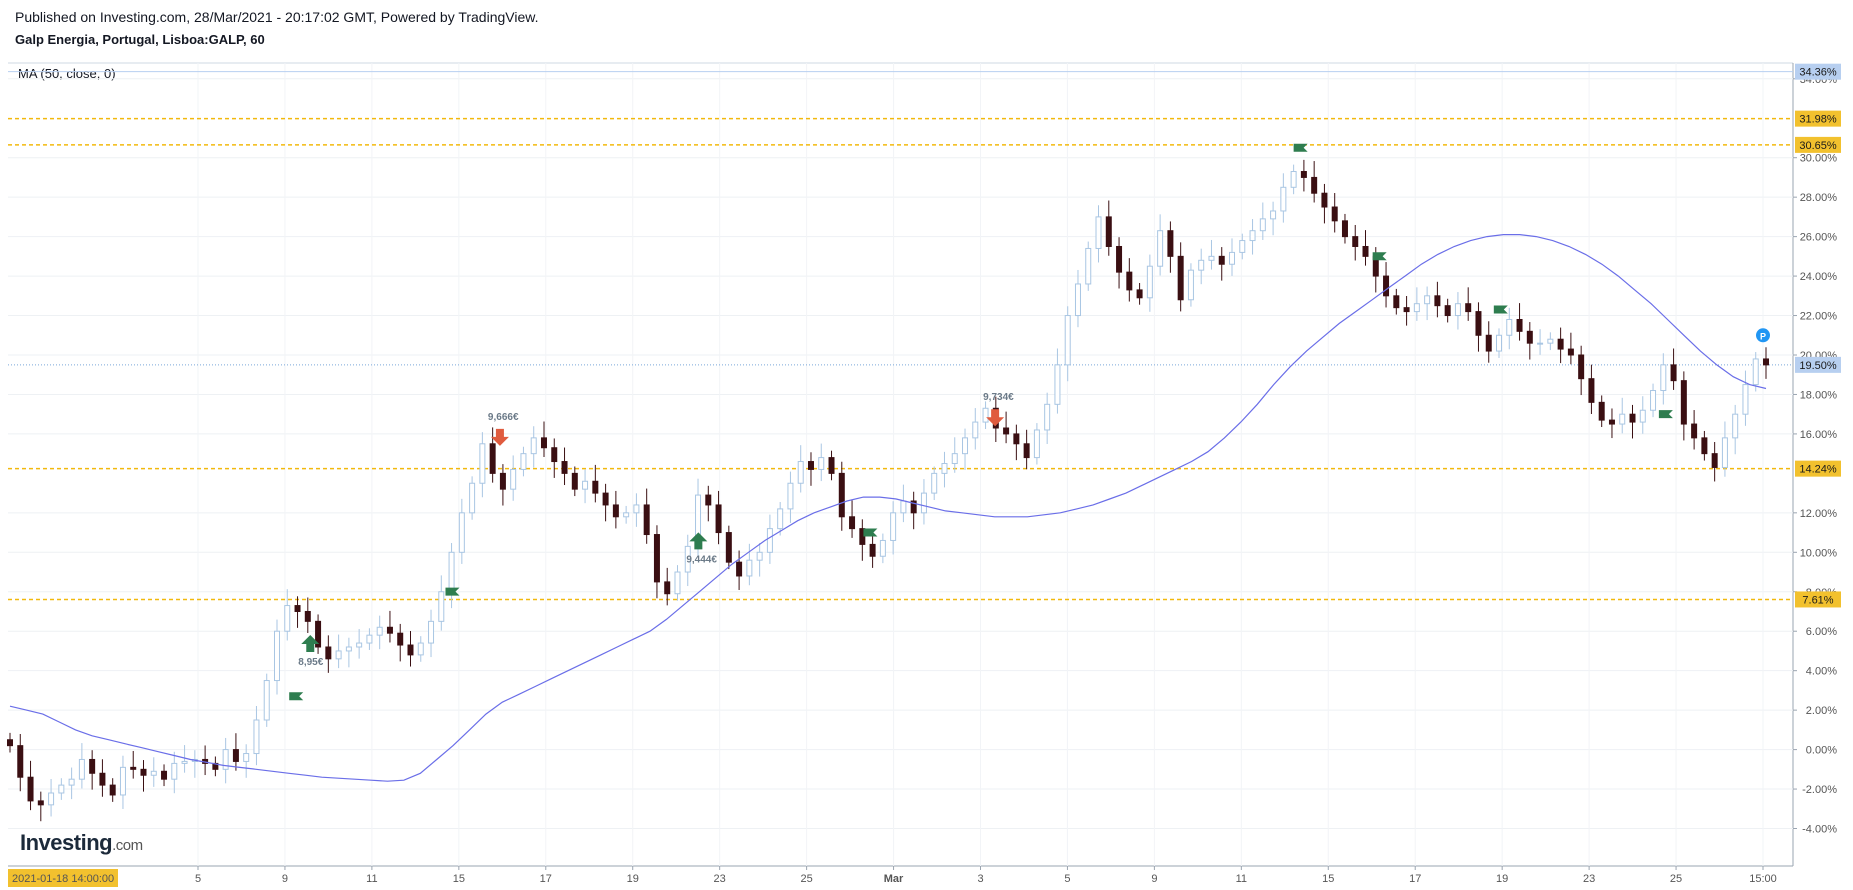 This screenshot has height=890, width=1853. I want to click on level-label-bg, so click(1818, 118).